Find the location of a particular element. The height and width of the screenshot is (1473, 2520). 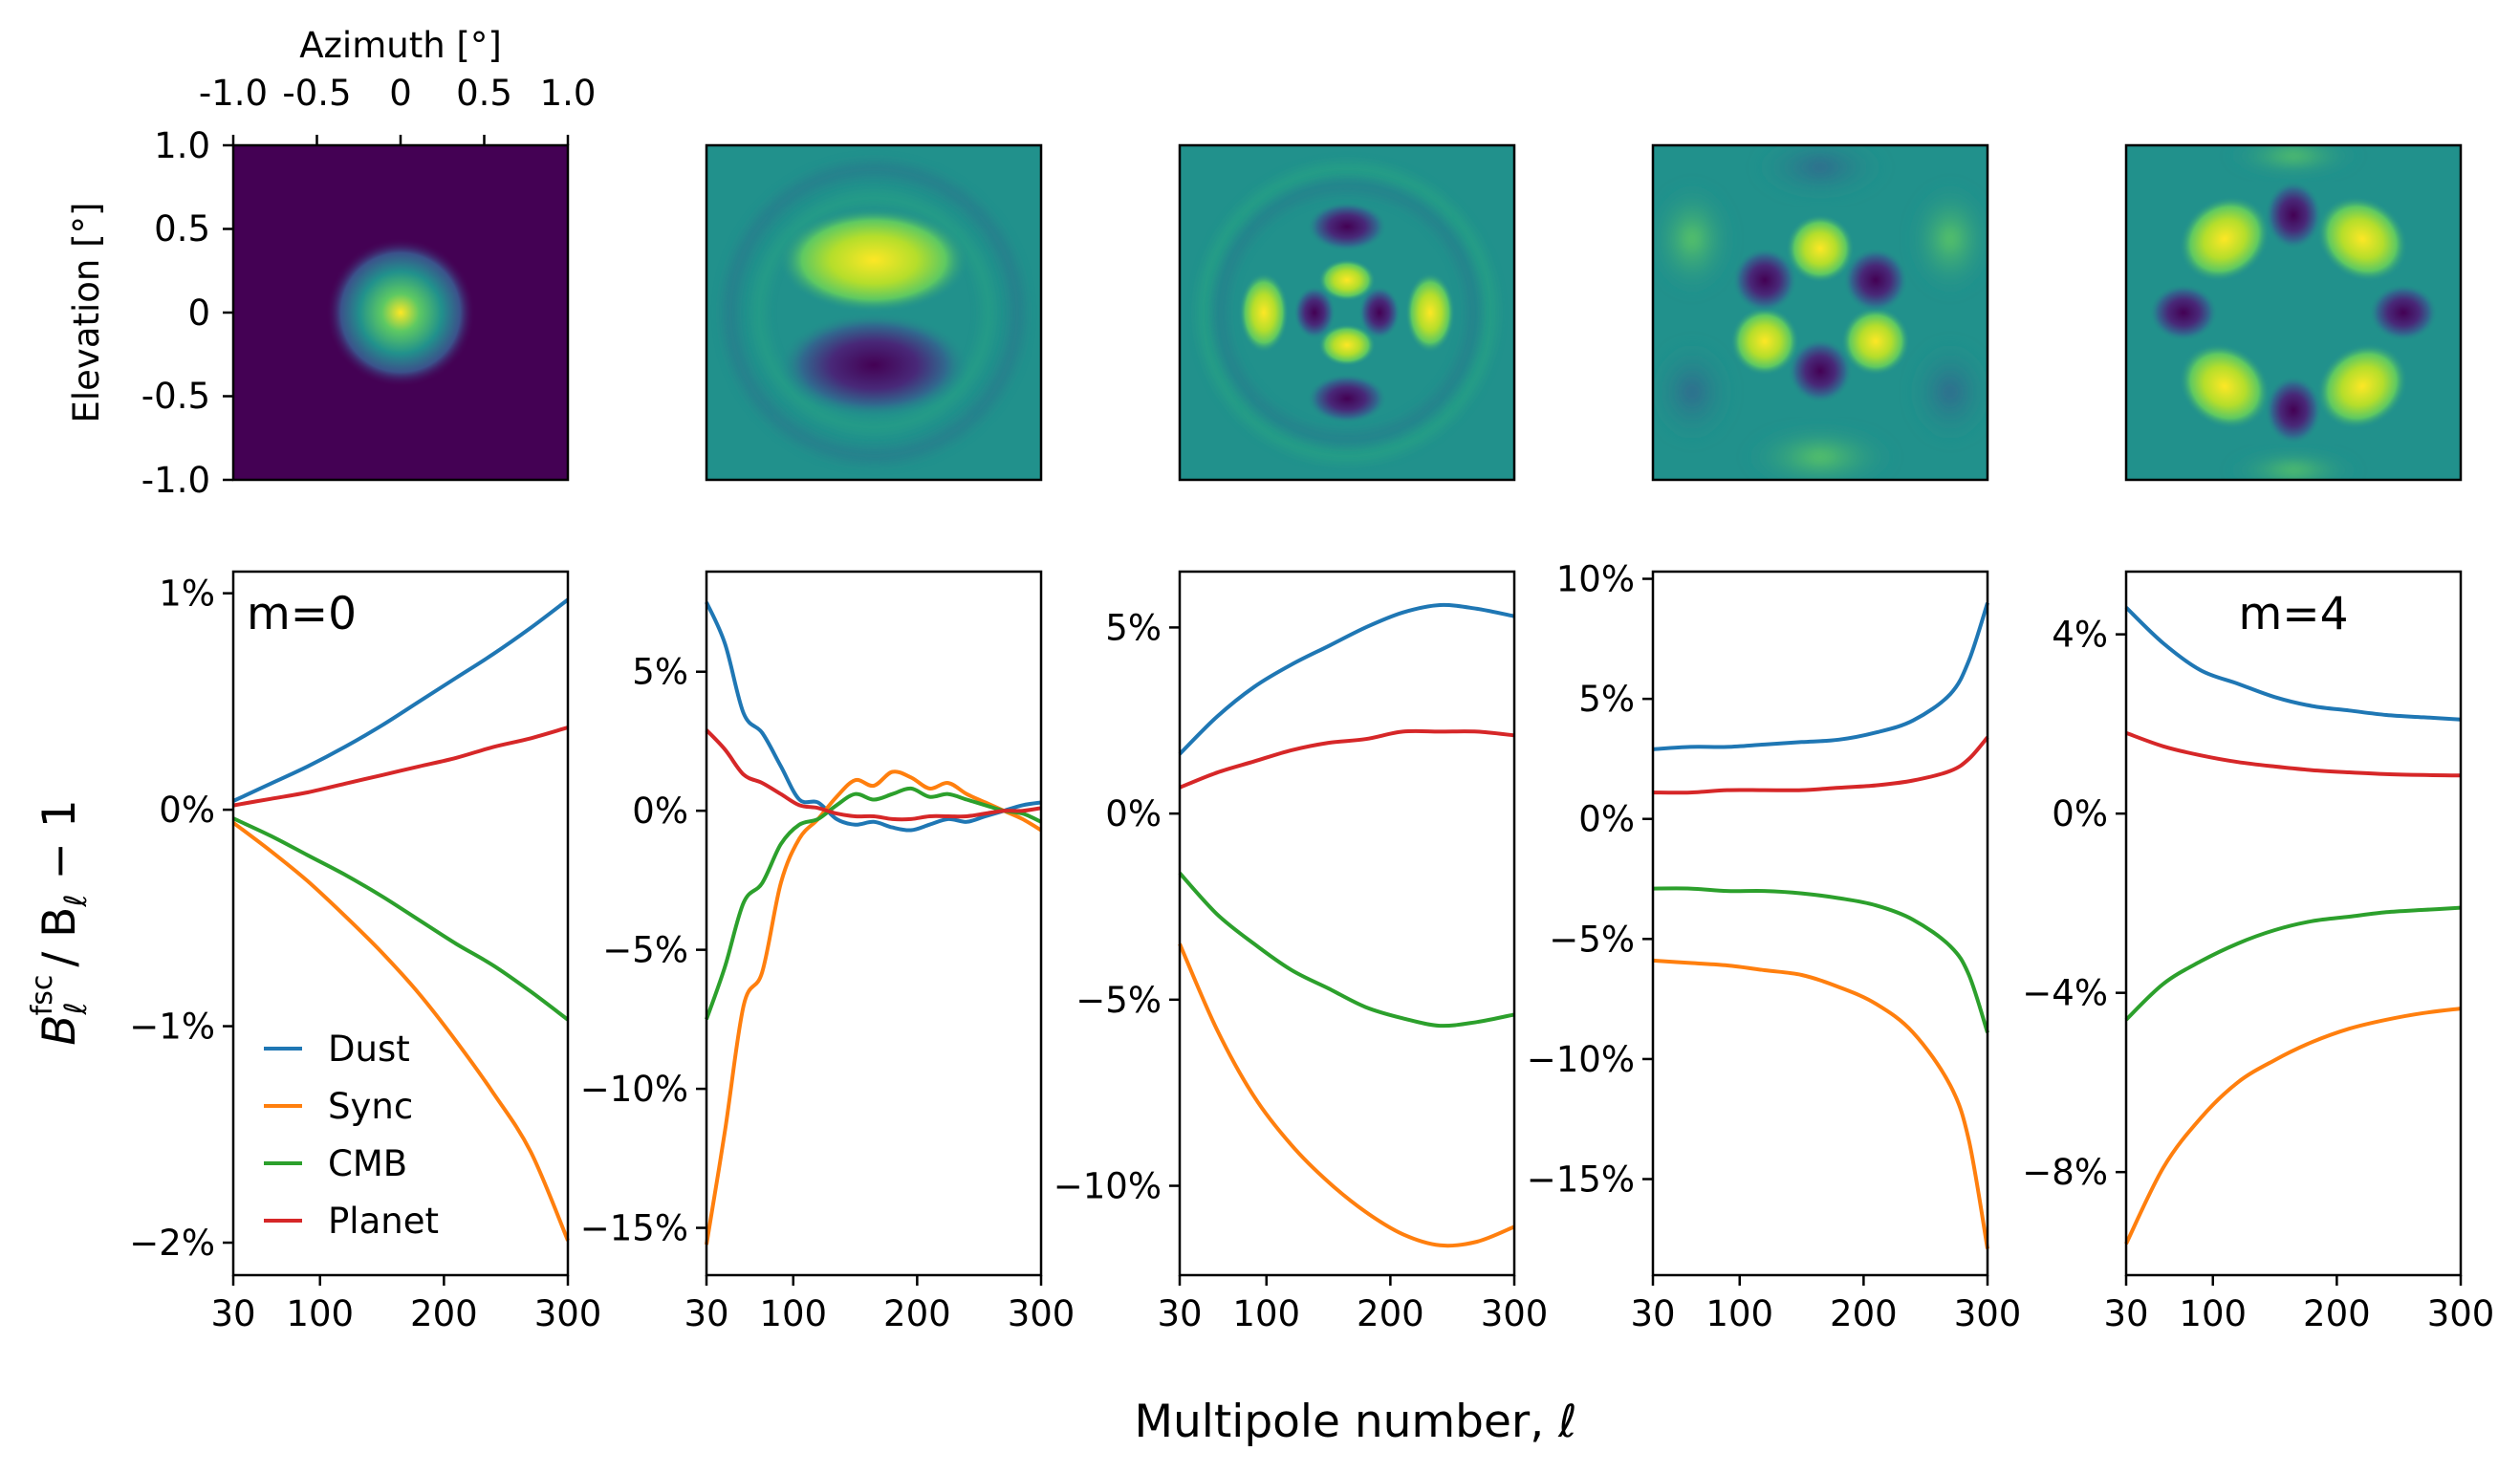

beam-map-m2 is located at coordinates (1347, 312).